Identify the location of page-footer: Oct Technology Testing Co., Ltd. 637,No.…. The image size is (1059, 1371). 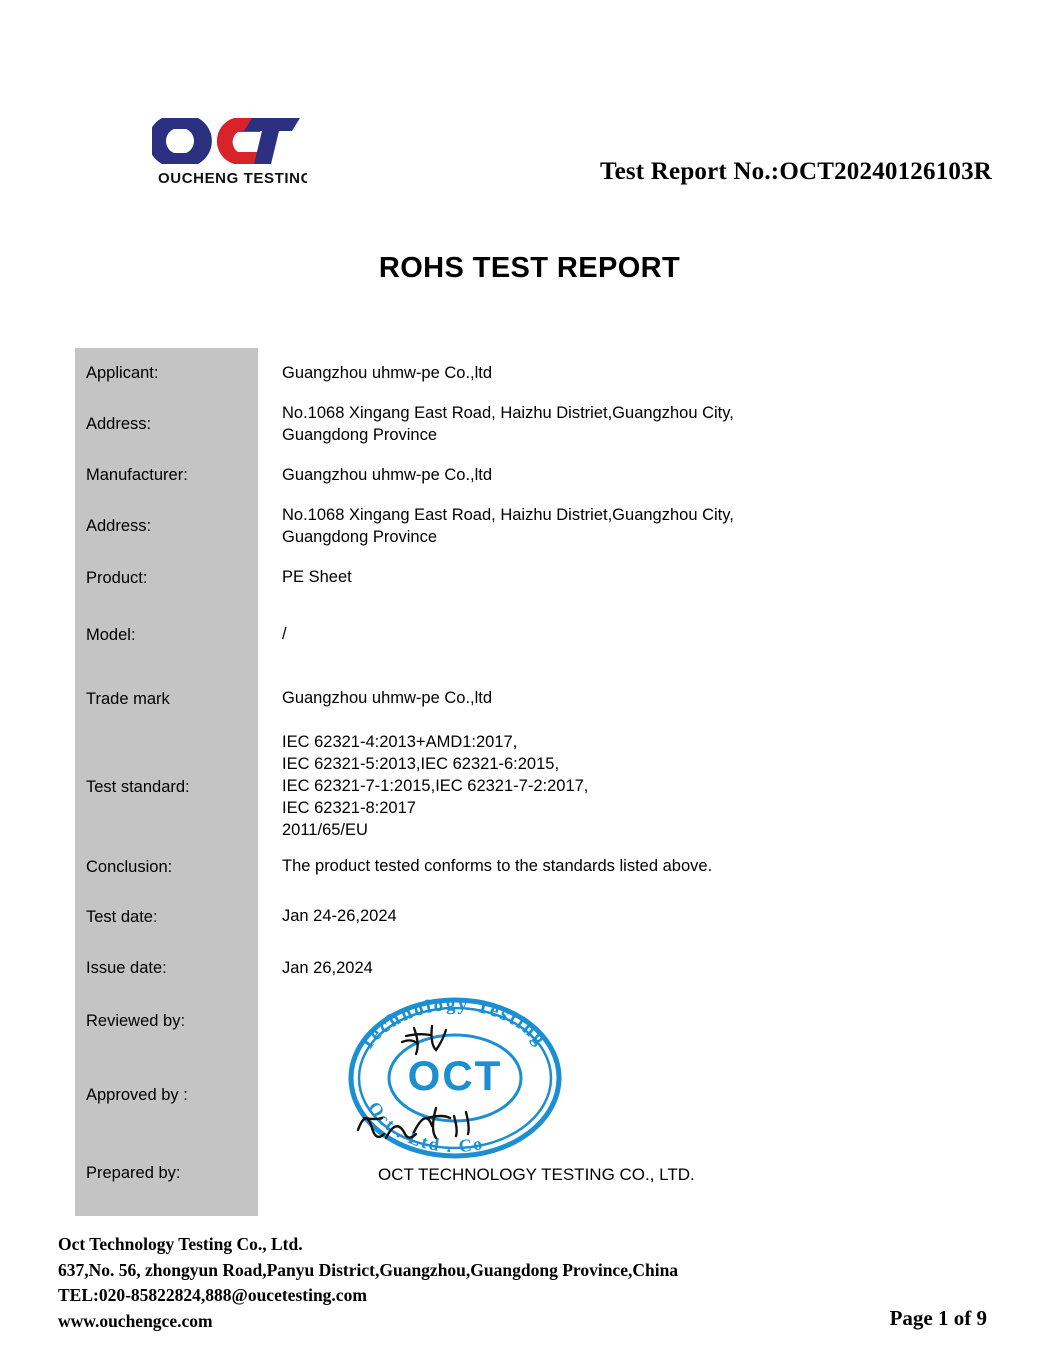
(368, 1283).